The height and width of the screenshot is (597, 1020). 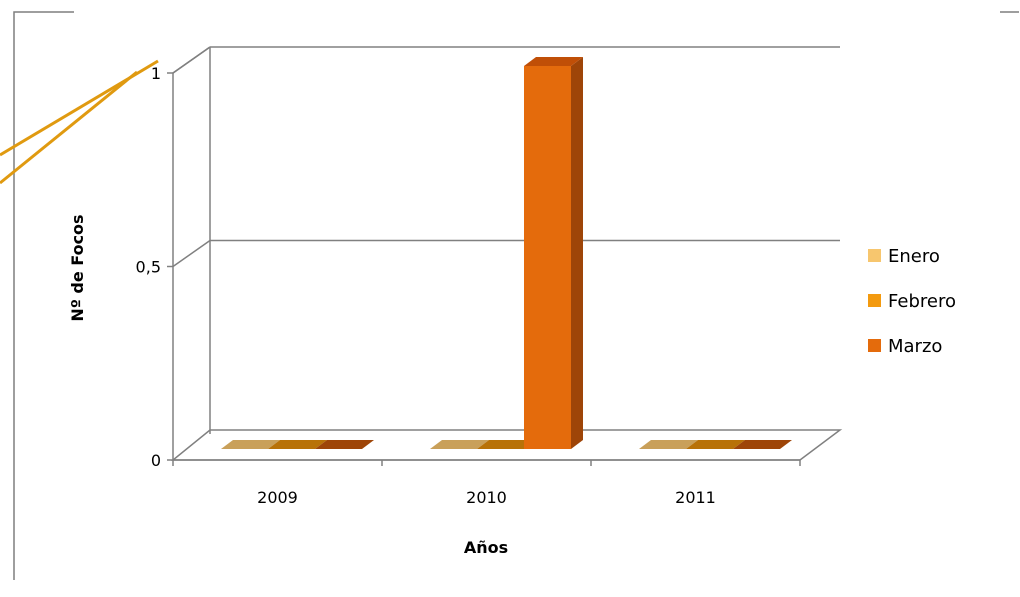 What do you see at coordinates (43, 295) in the screenshot?
I see `frame-corner-left` at bounding box center [43, 295].